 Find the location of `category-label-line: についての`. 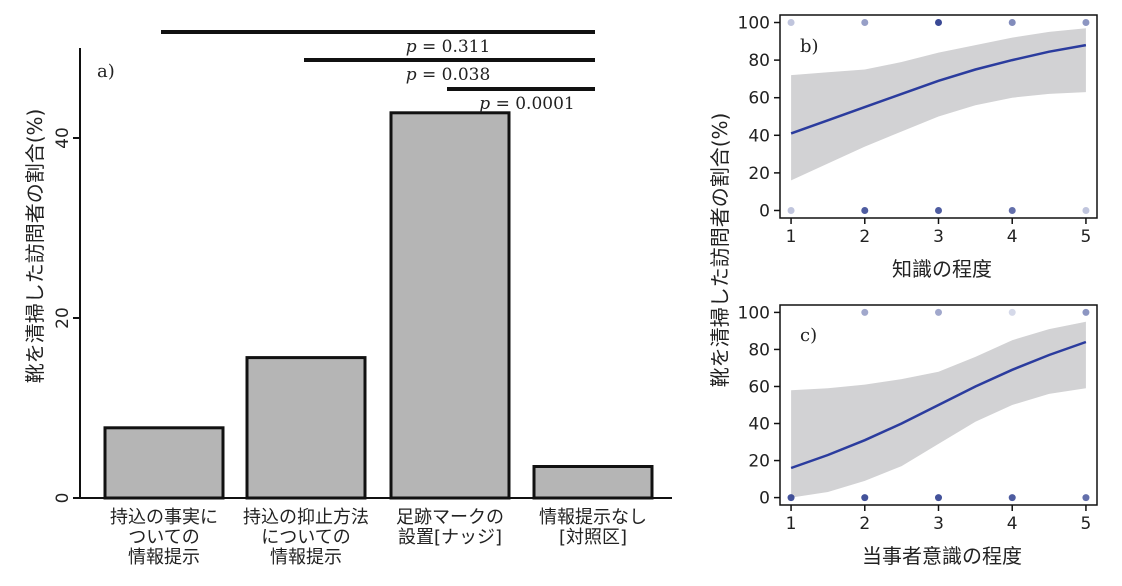

category-label-line: についての is located at coordinates (305, 537).